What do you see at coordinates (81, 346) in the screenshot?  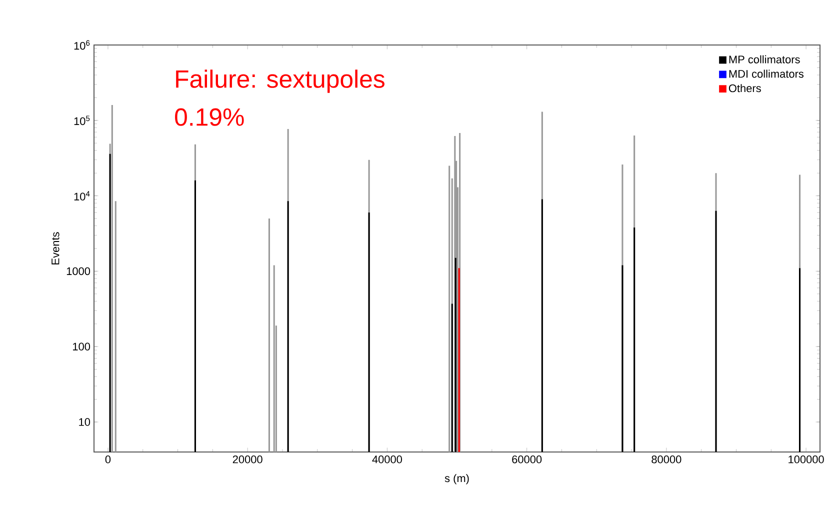 I see `y-tick-label: 100` at bounding box center [81, 346].